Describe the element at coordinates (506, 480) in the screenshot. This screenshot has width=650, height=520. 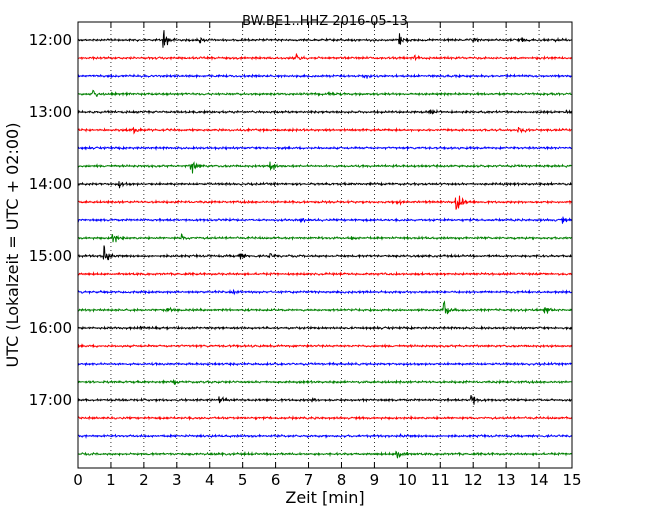
I see `x-tick-label-13: 13` at that location.